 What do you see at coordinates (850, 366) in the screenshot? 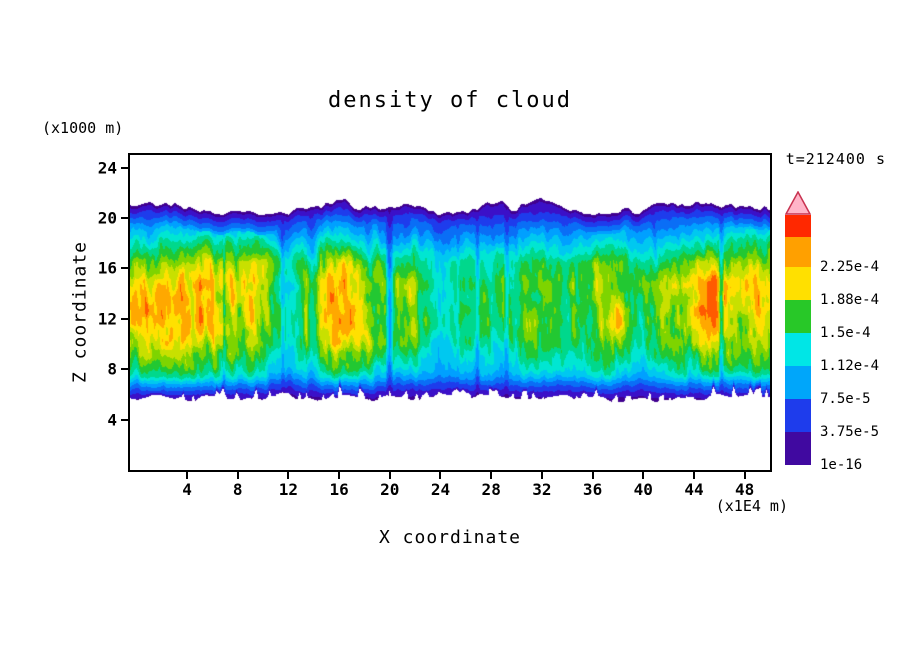
I see `colorbar-label: 1.12e-4` at bounding box center [850, 366].